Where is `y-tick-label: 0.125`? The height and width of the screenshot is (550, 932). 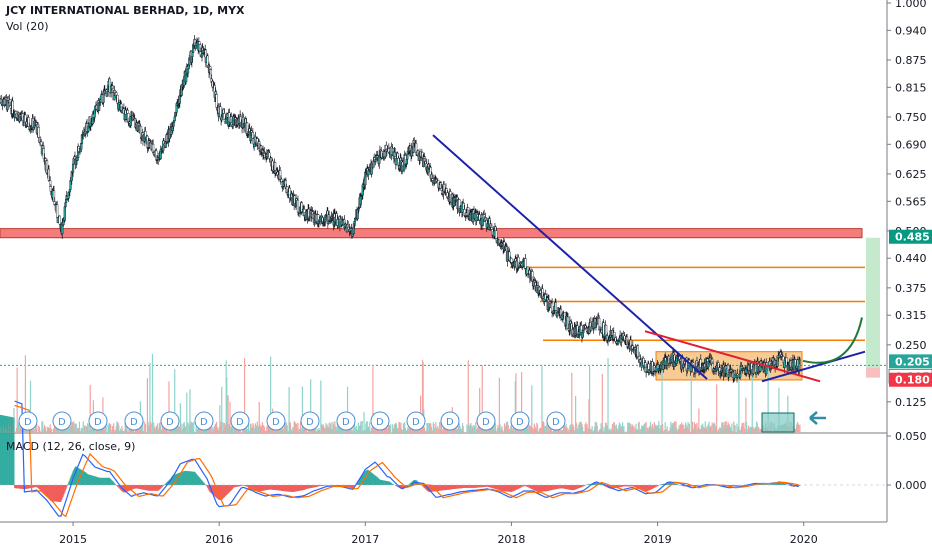 y-tick-label: 0.125 is located at coordinates (911, 402).